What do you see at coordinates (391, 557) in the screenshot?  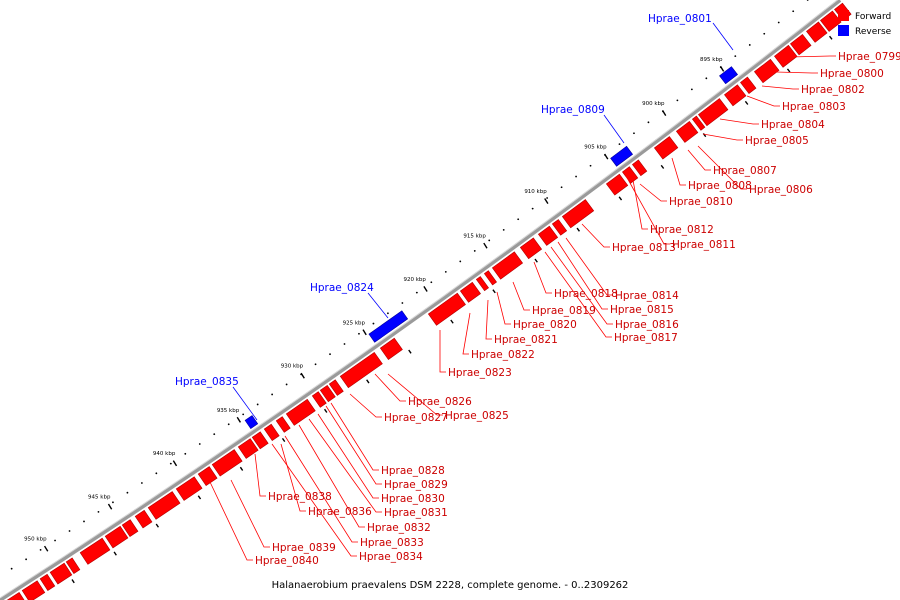 I see `forward-gene-label: Hprae_0834` at bounding box center [391, 557].